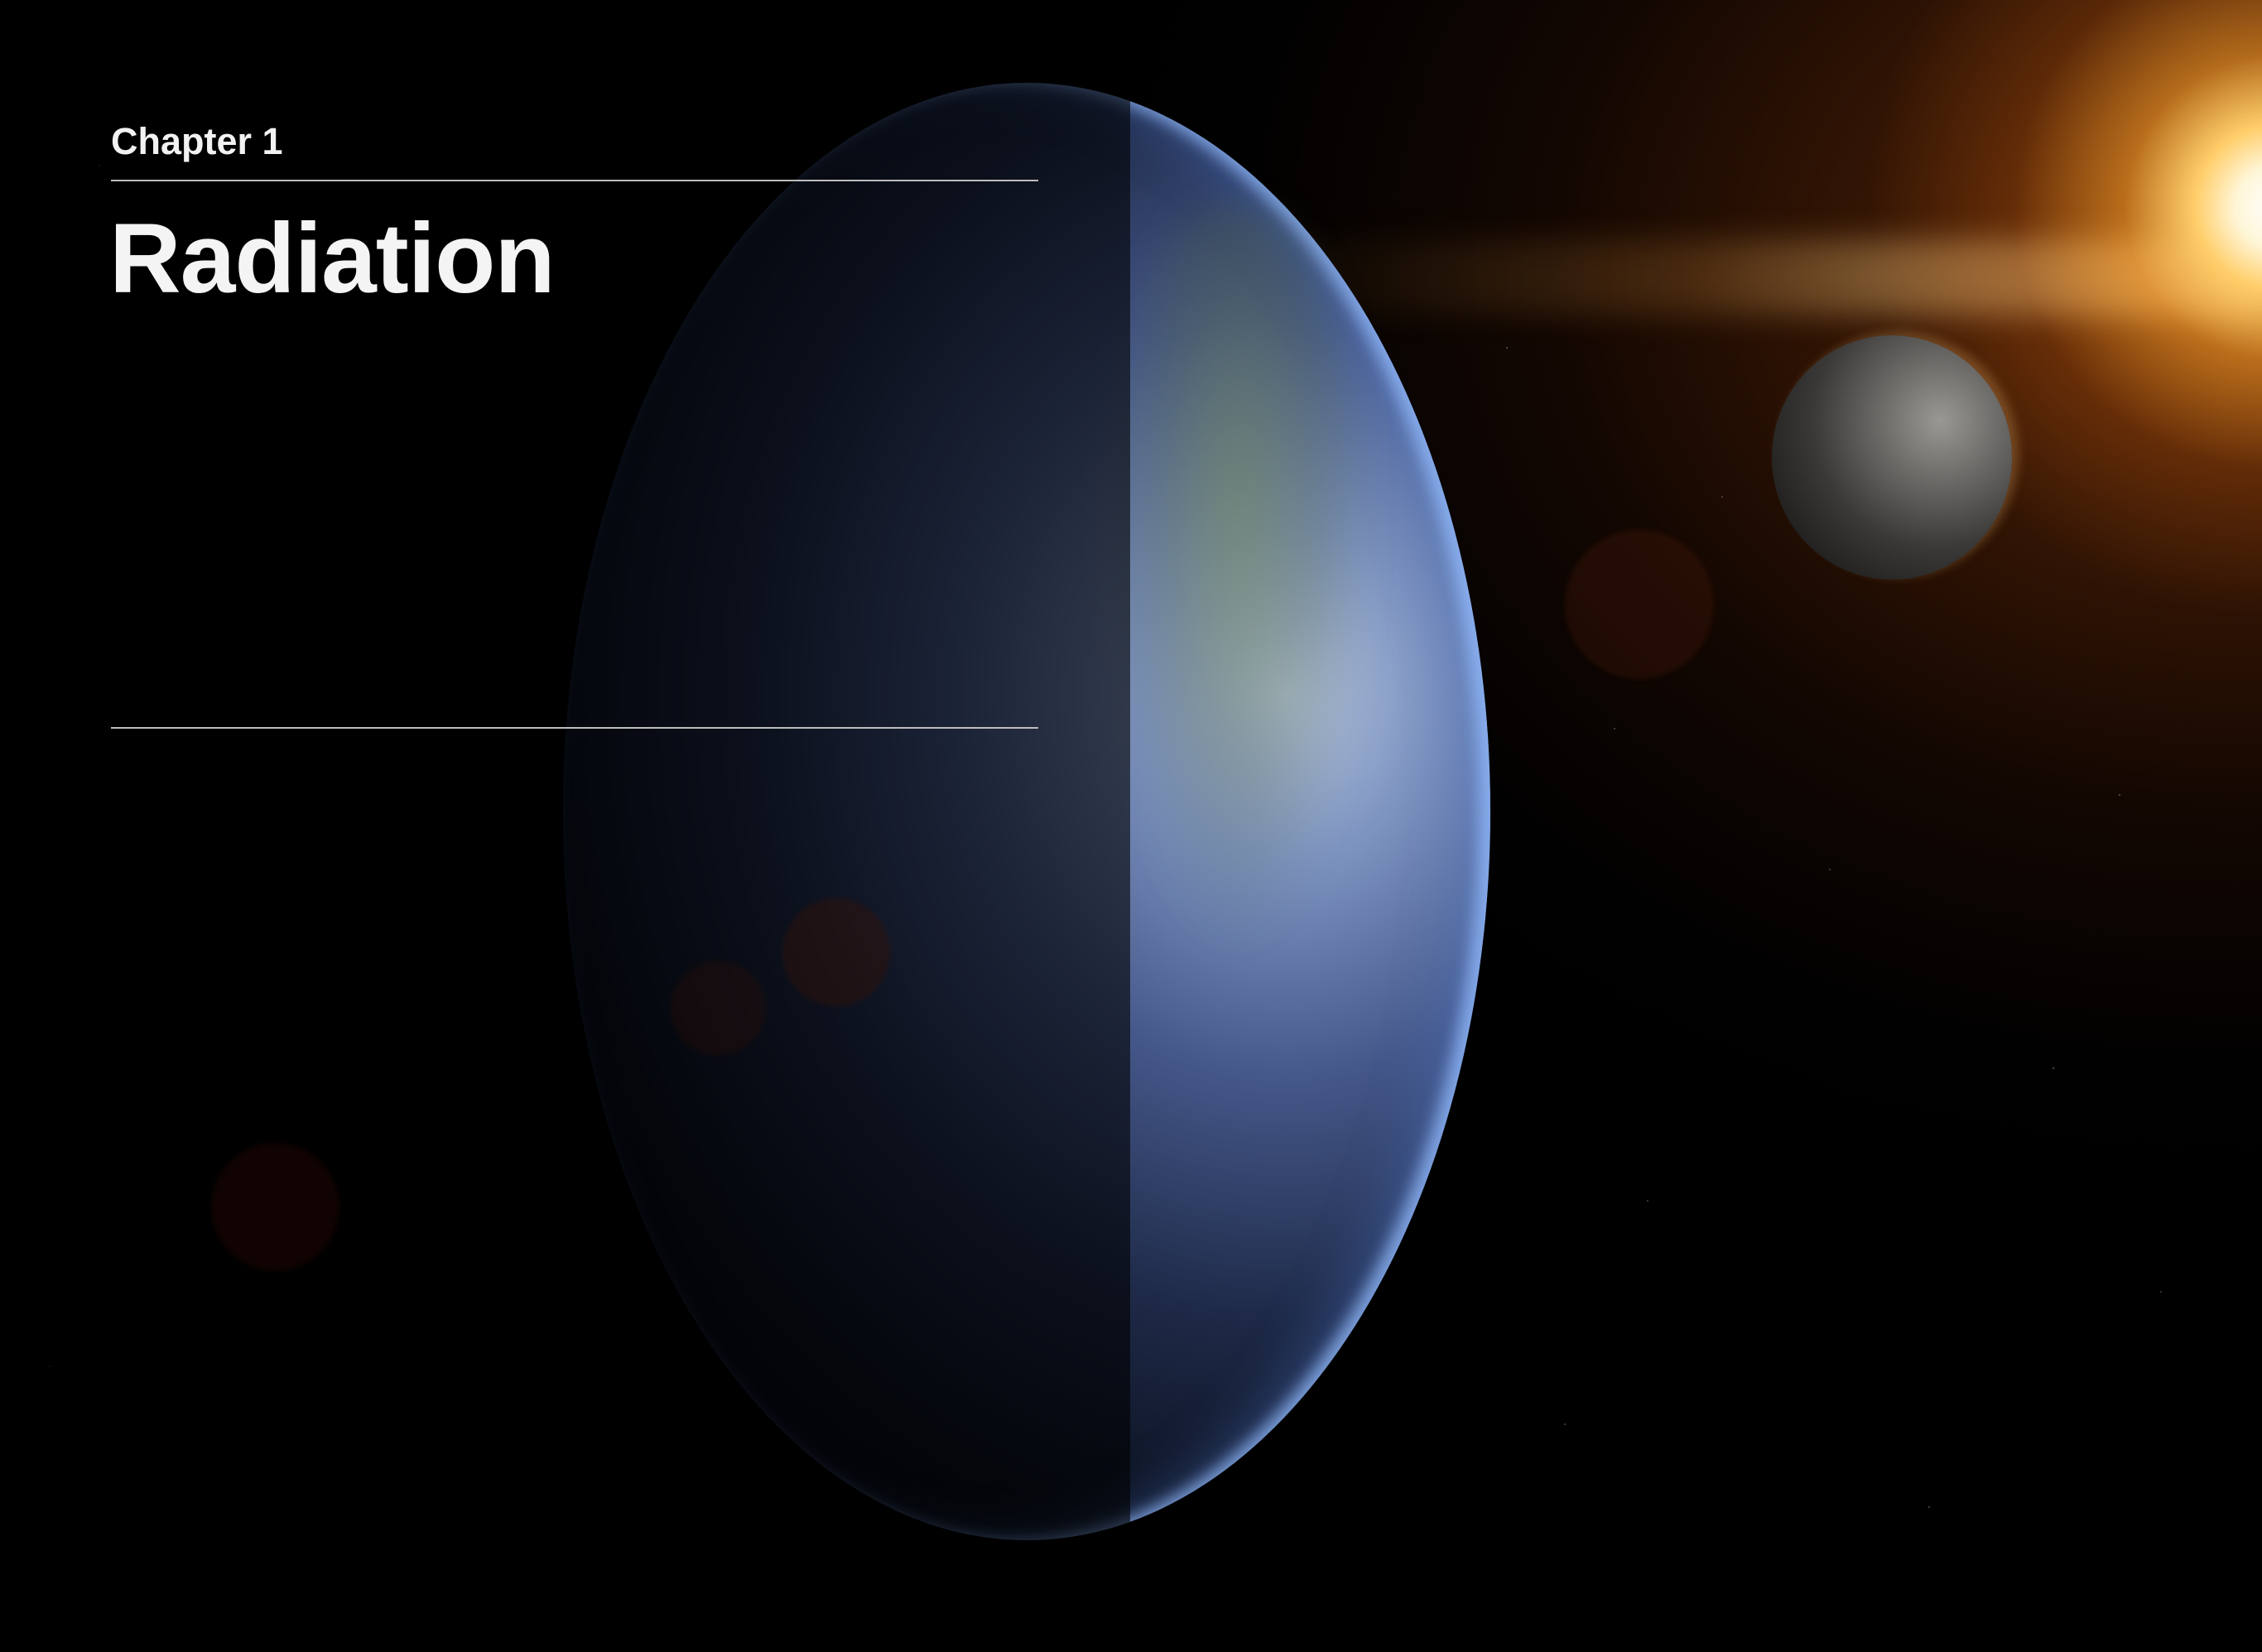 The height and width of the screenshot is (1652, 2262). Describe the element at coordinates (1238, 579) in the screenshot. I see `earth-landmass` at that location.